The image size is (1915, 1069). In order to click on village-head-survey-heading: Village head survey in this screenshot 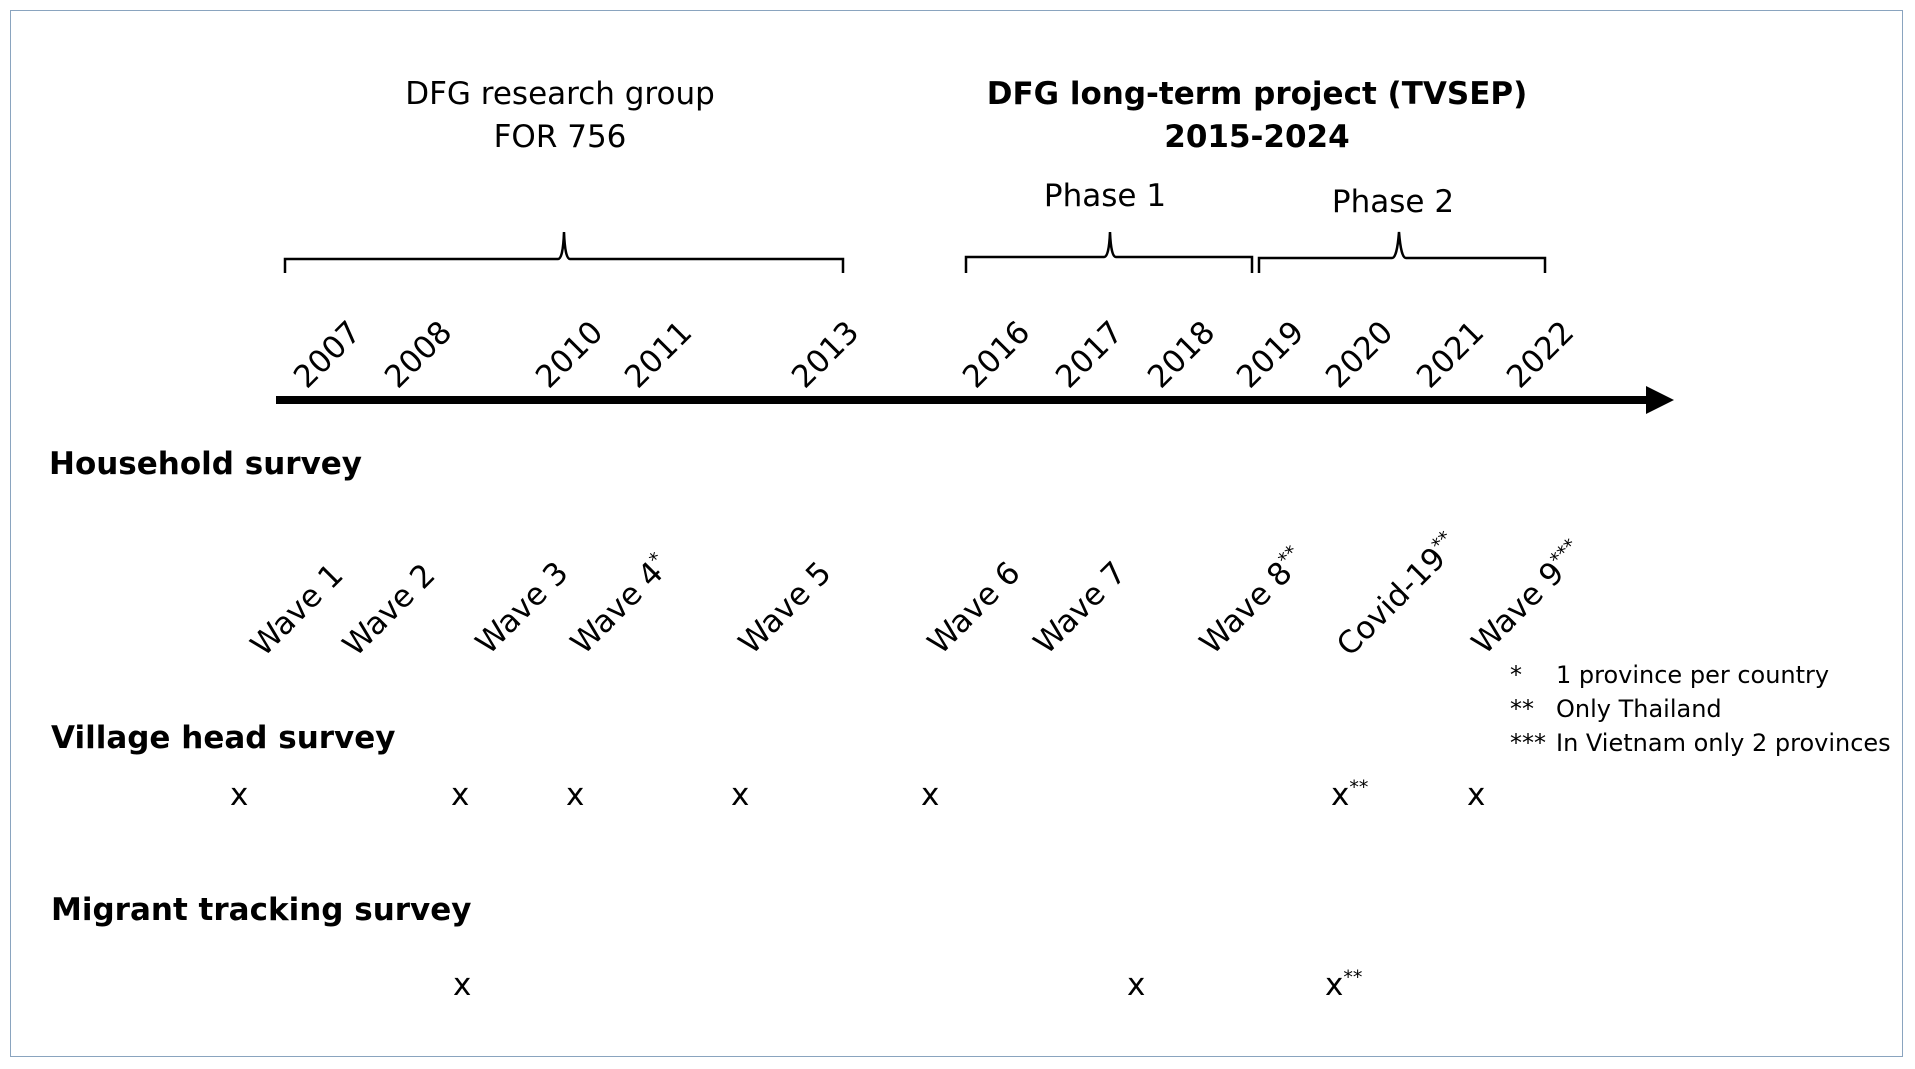, I will do `click(223, 738)`.